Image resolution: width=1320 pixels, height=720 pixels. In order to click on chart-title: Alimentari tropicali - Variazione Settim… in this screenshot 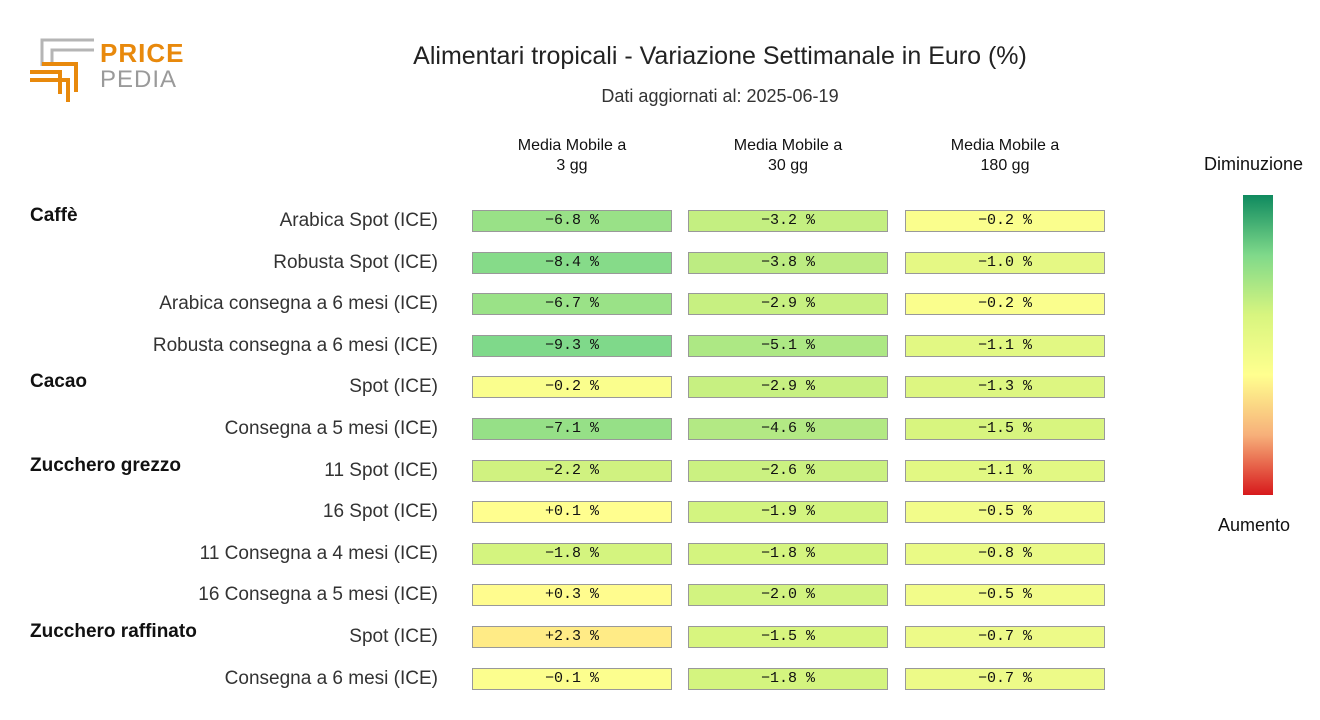, I will do `click(720, 56)`.